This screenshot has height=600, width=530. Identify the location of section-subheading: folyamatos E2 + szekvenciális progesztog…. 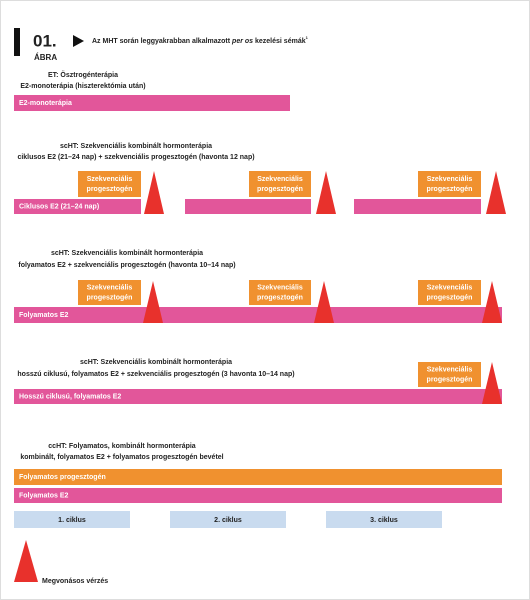
(126, 265).